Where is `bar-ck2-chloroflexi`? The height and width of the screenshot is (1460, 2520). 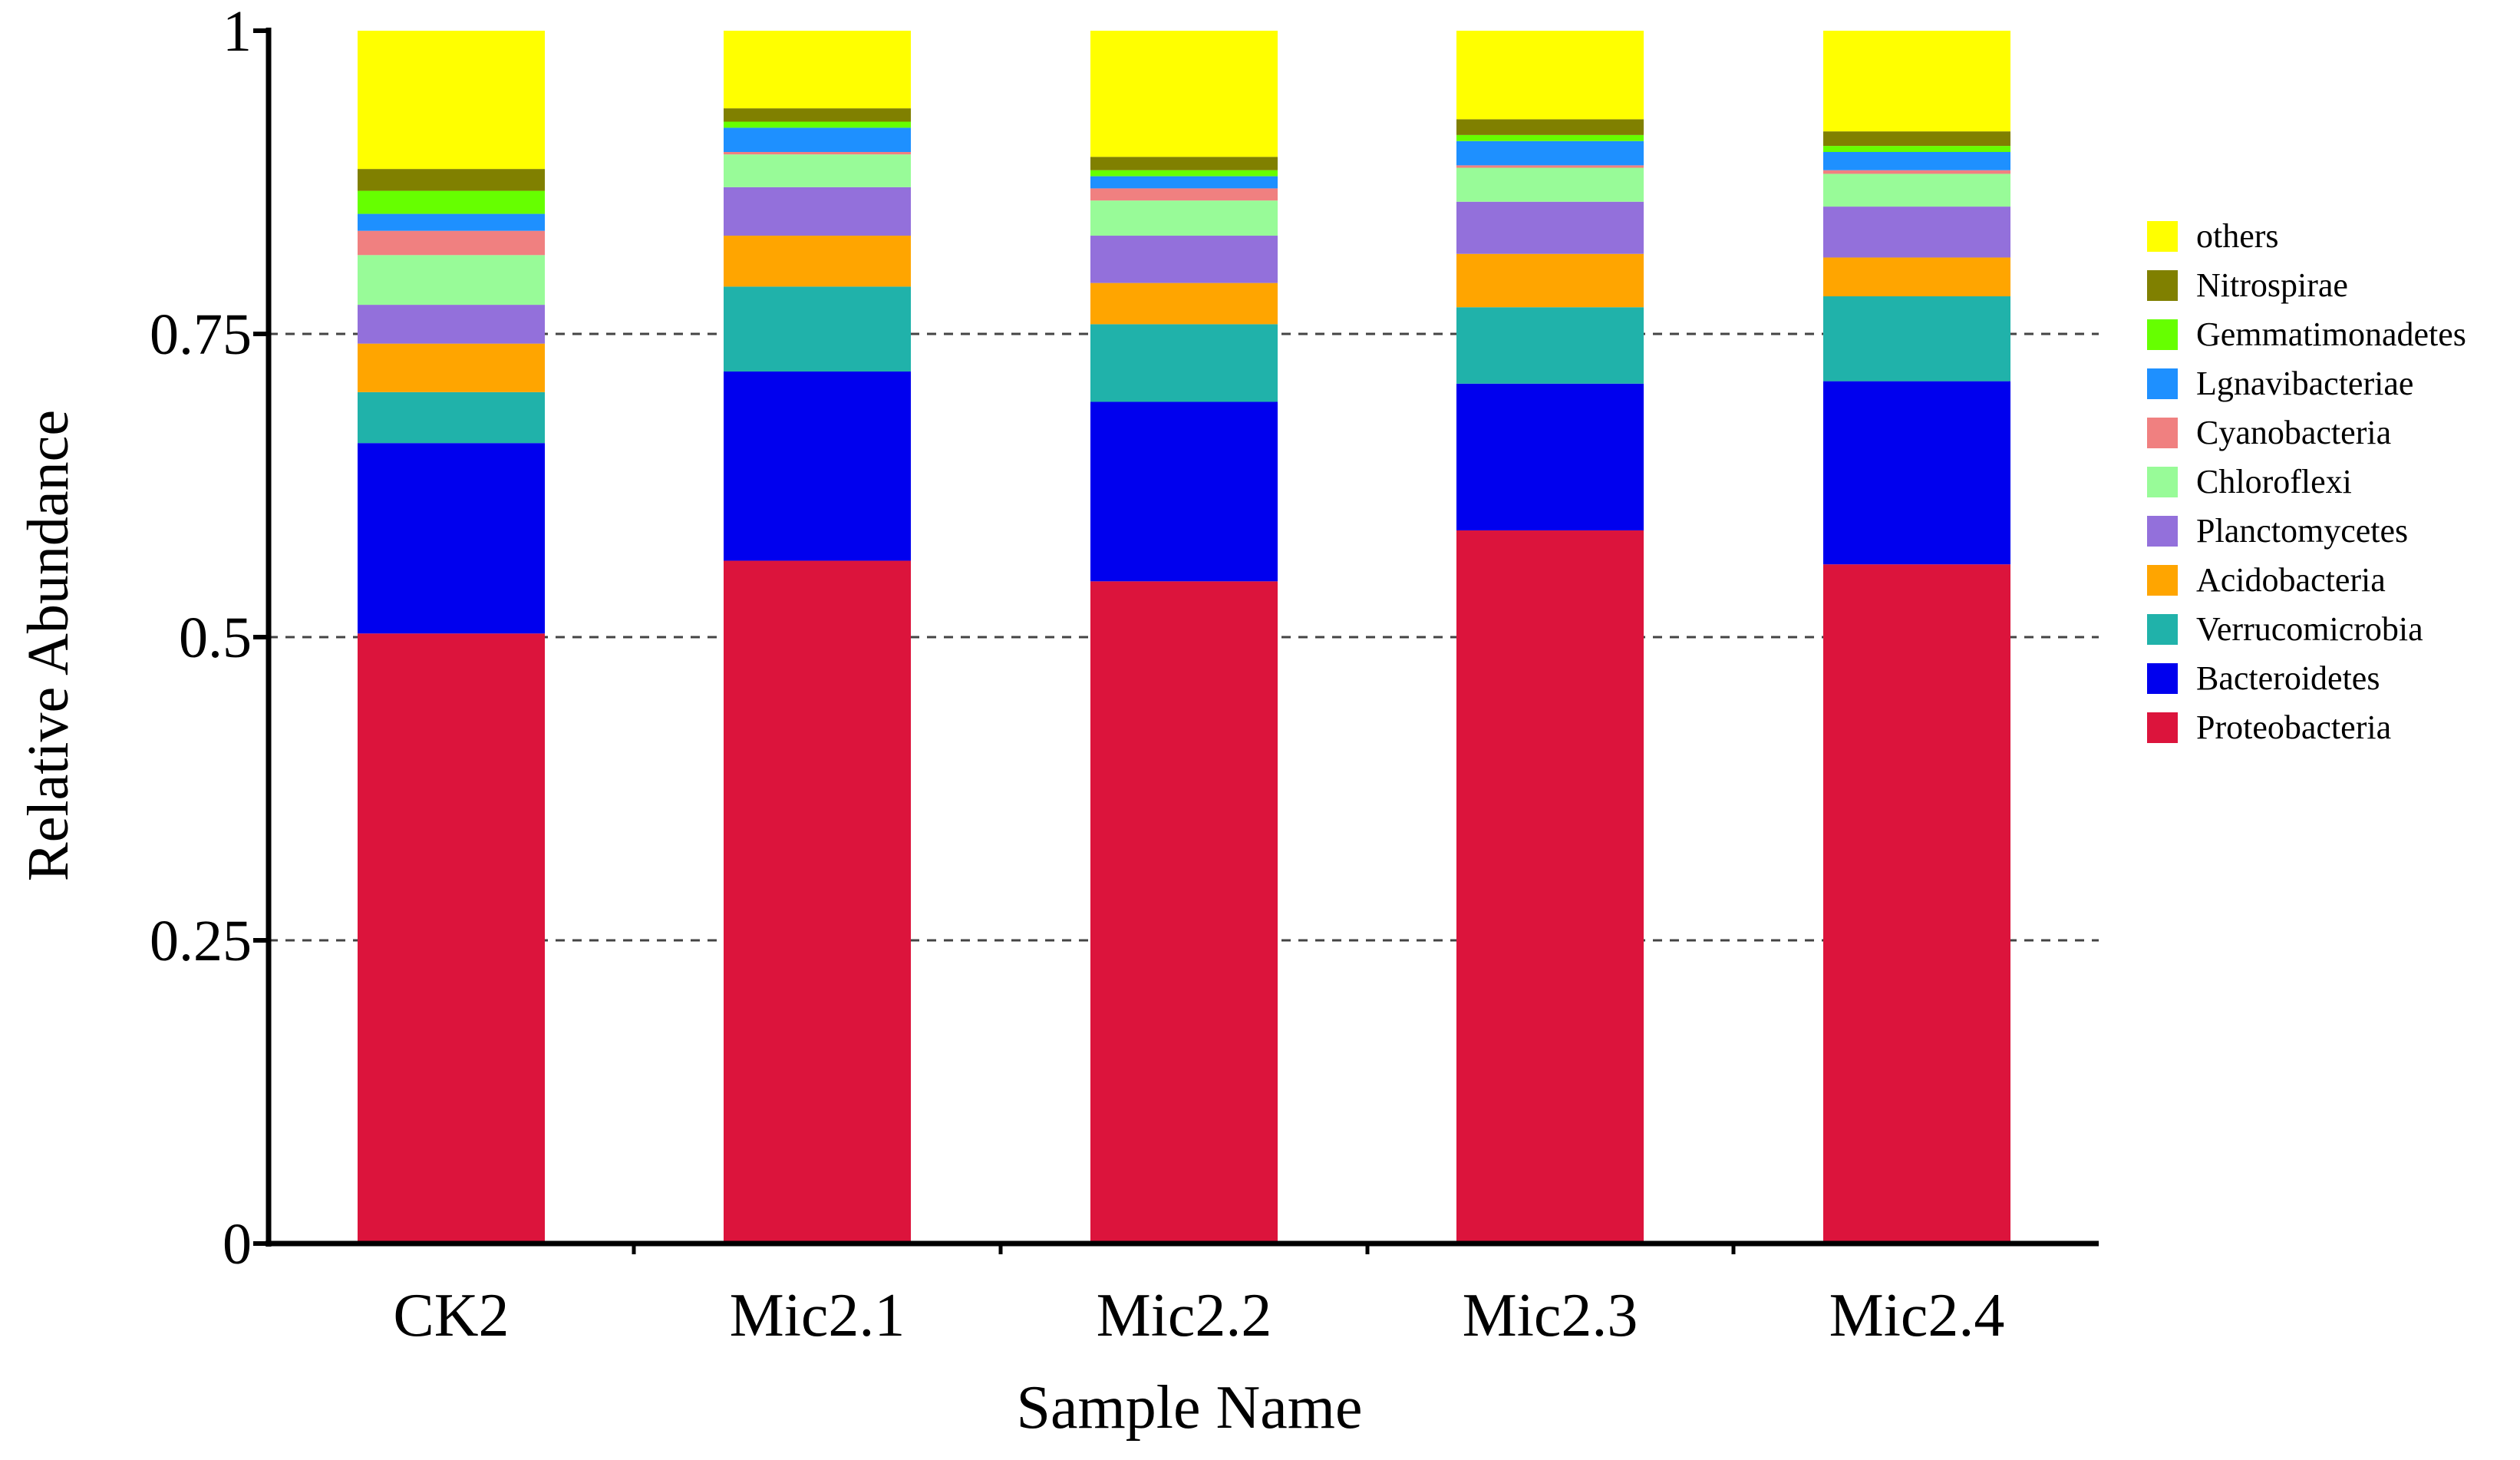
bar-ck2-chloroflexi is located at coordinates (451, 280).